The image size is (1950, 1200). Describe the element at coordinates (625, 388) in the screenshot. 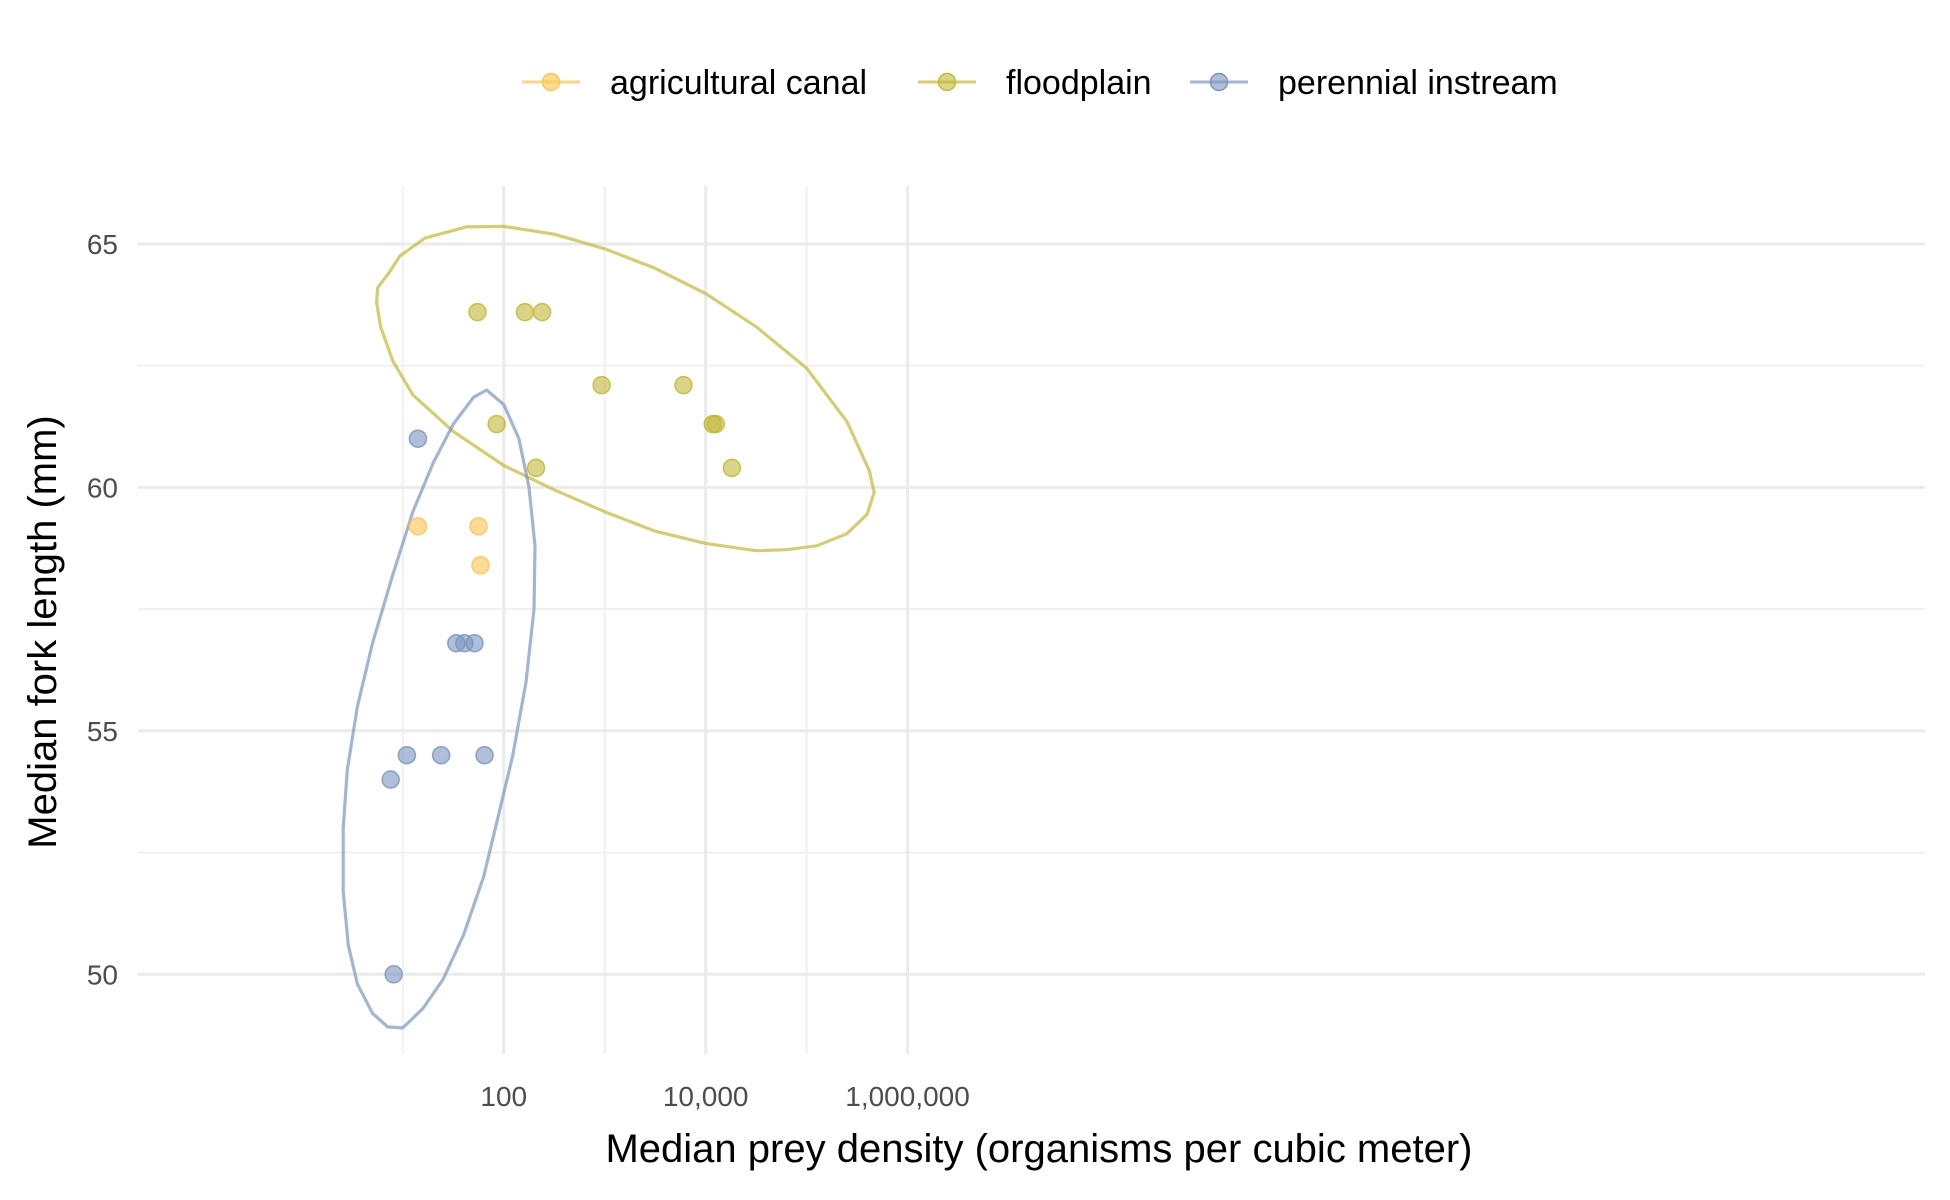

I see `ellipse-floodplain` at that location.